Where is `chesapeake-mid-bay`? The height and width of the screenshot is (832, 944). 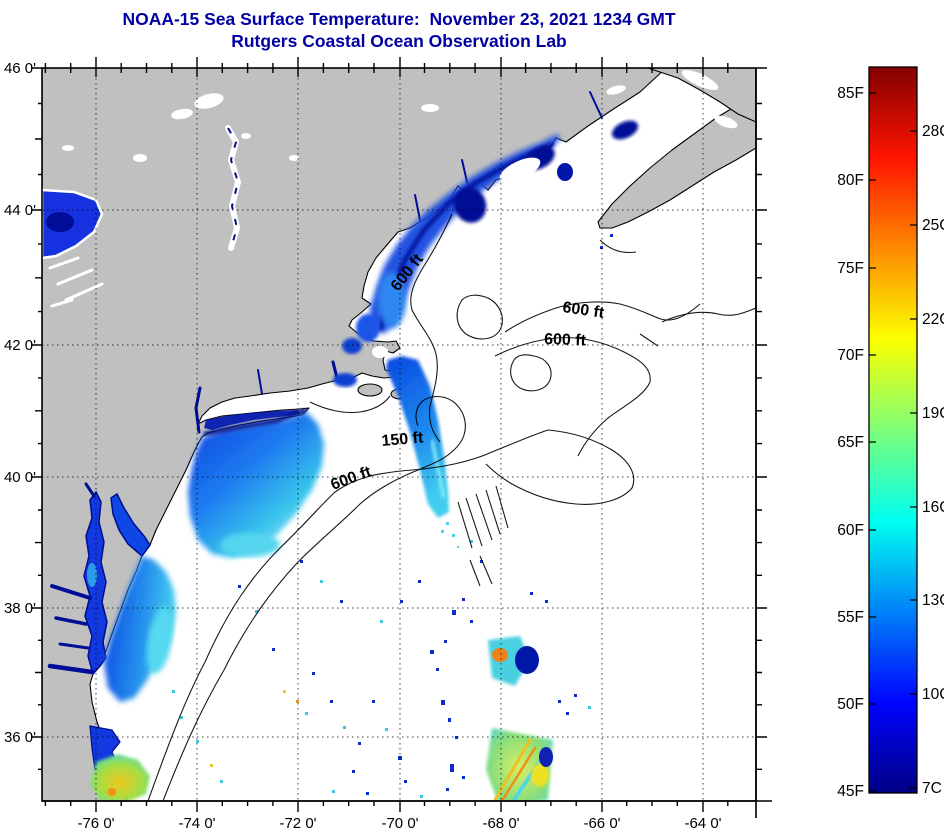
chesapeake-mid-bay is located at coordinates (92, 575).